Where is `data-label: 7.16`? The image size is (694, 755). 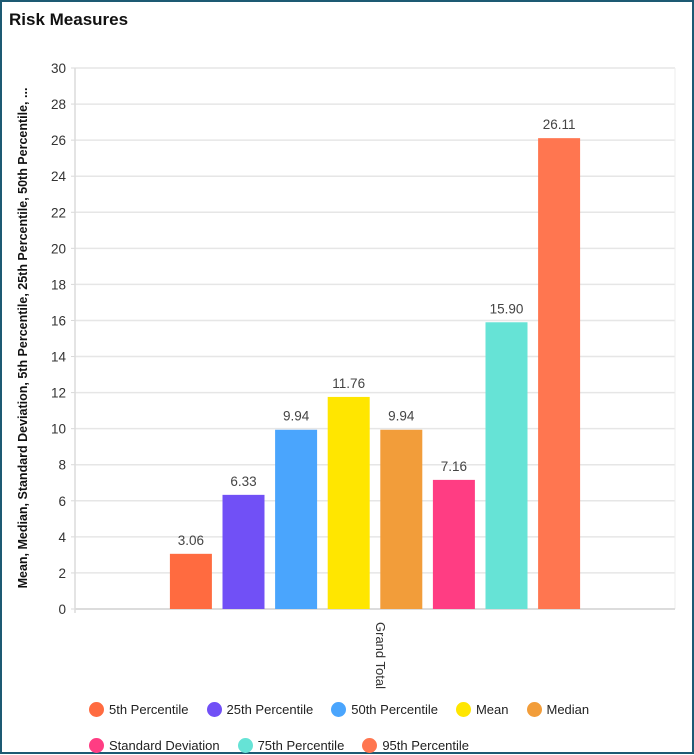
data-label: 7.16 is located at coordinates (454, 466).